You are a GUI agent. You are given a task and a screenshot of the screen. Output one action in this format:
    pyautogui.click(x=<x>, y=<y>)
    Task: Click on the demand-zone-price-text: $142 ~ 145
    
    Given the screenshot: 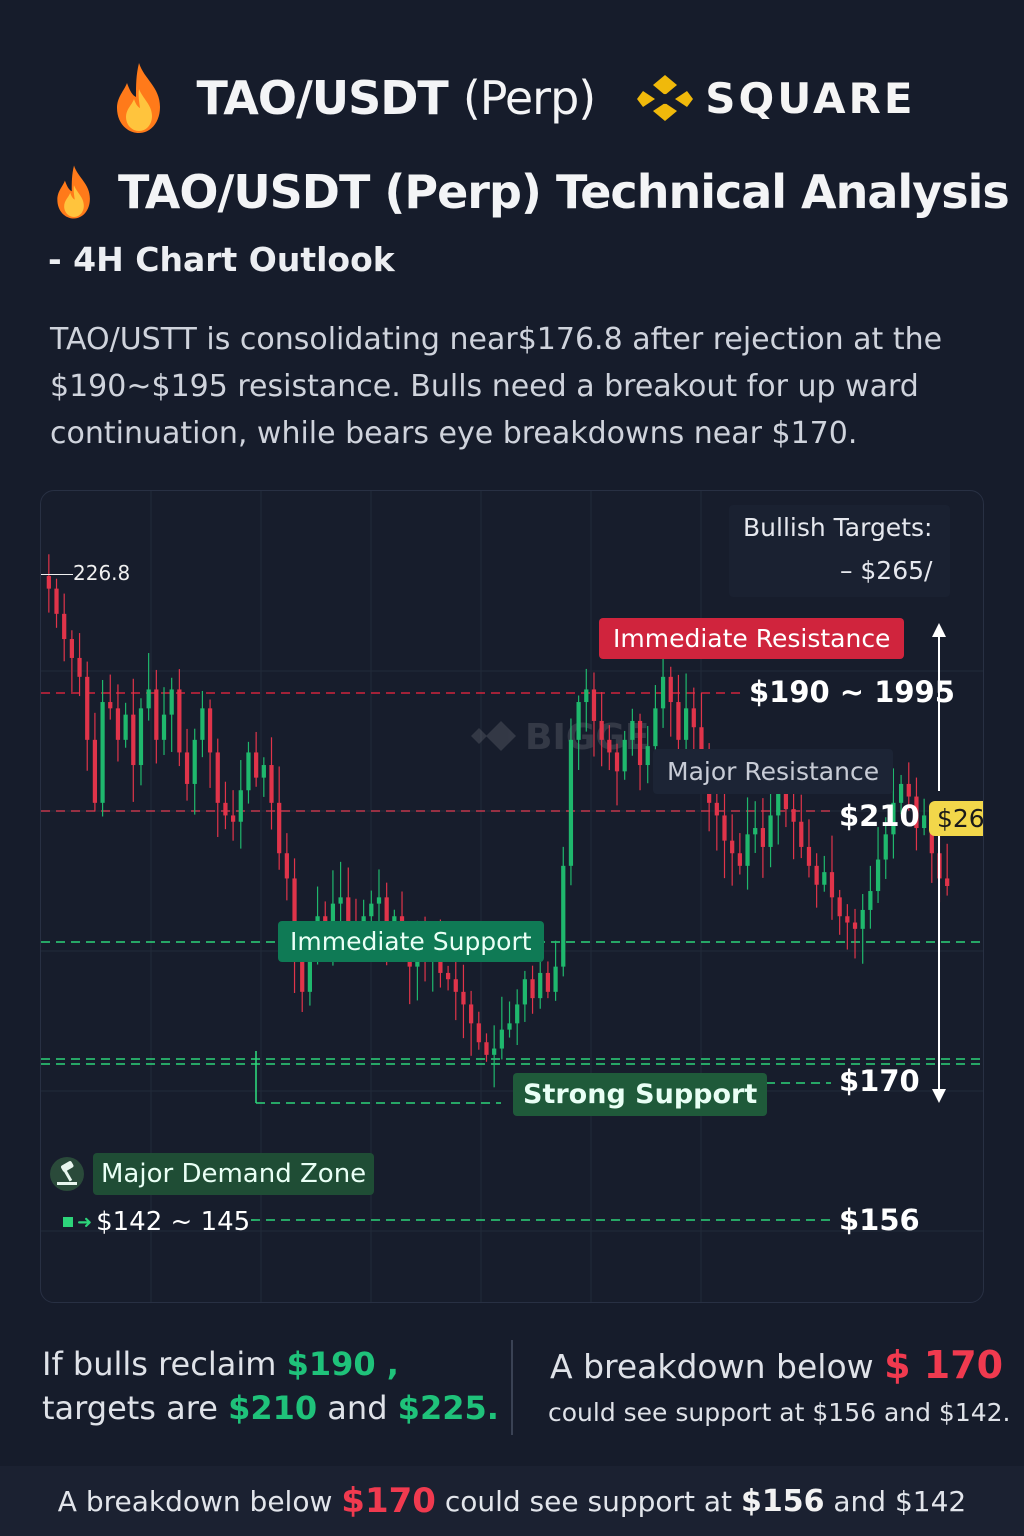 What is the action you would take?
    pyautogui.click(x=173, y=1222)
    